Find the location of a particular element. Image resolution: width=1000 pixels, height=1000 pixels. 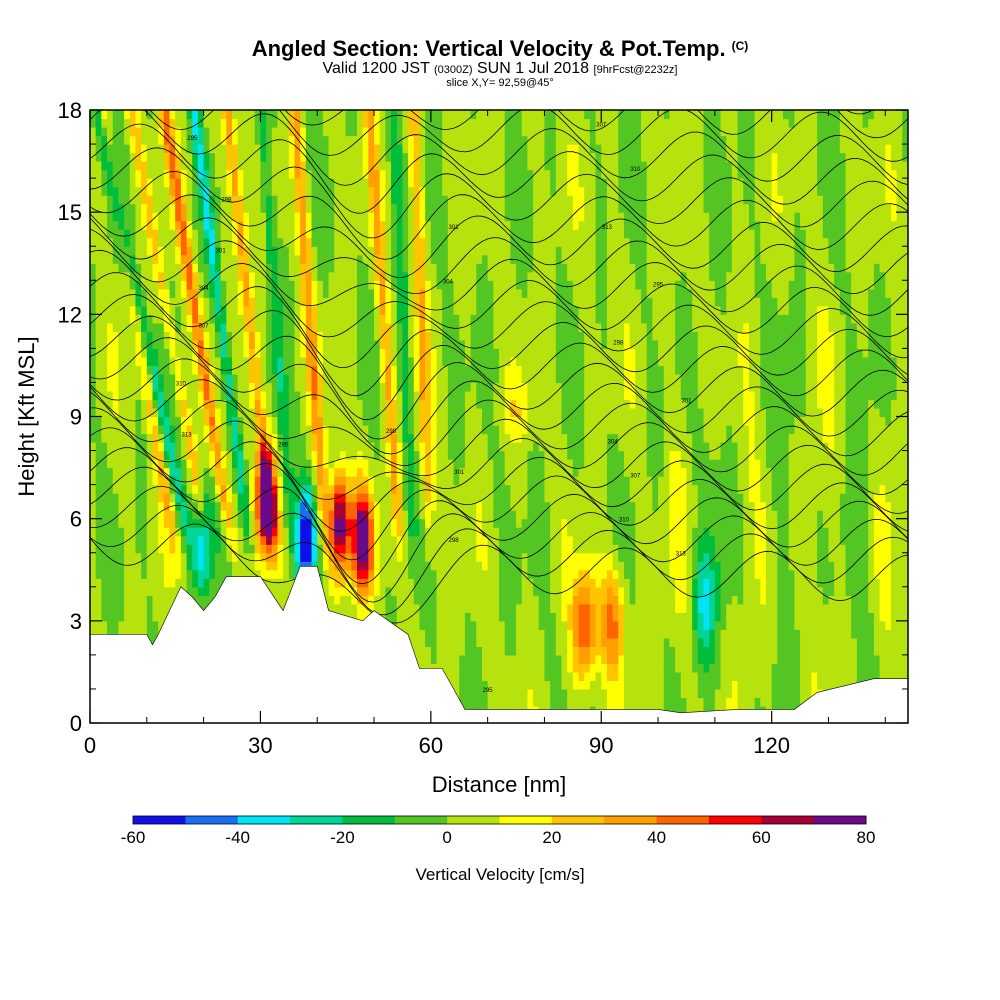

y-tick-label: 12 is located at coordinates (70, 314).